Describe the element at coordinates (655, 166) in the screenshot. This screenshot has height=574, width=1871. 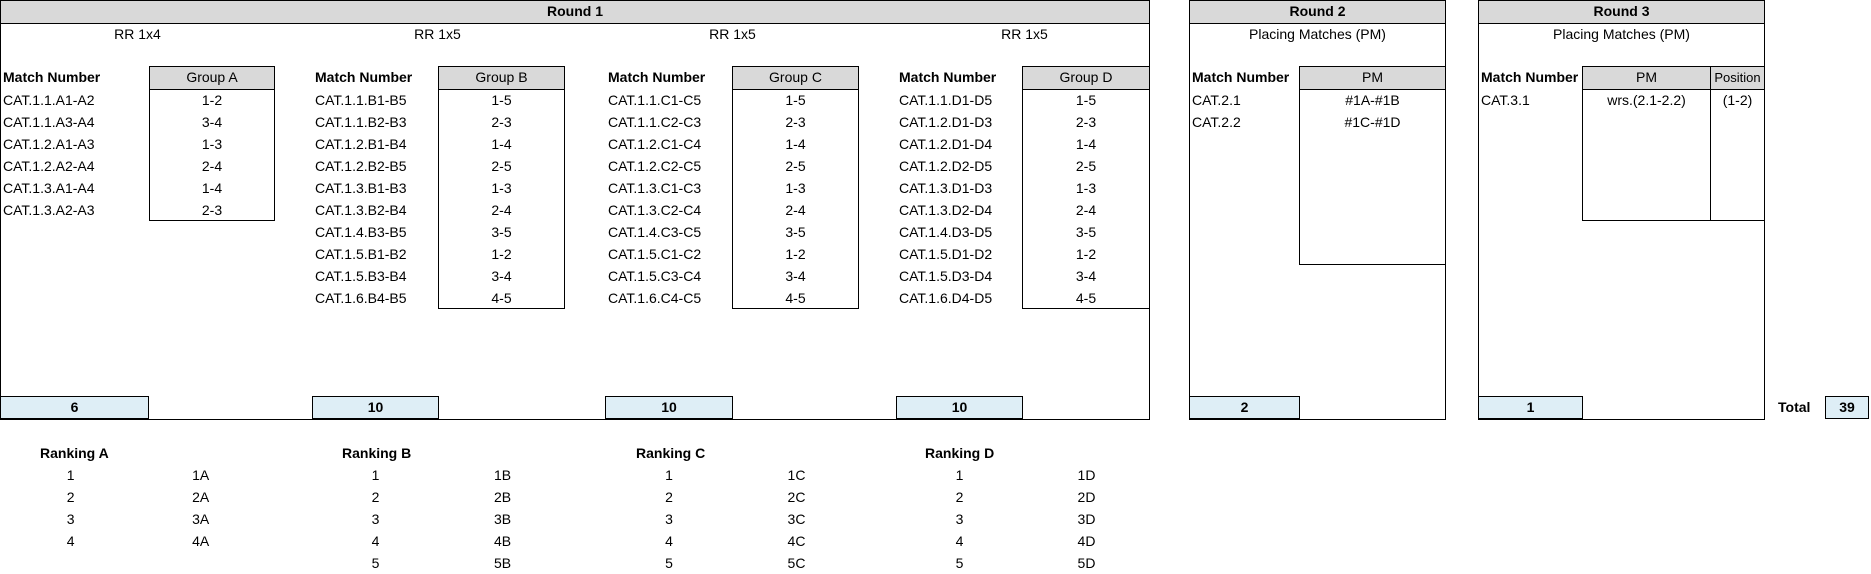
I see `match-number: CAT.1.2.C2-C5` at that location.